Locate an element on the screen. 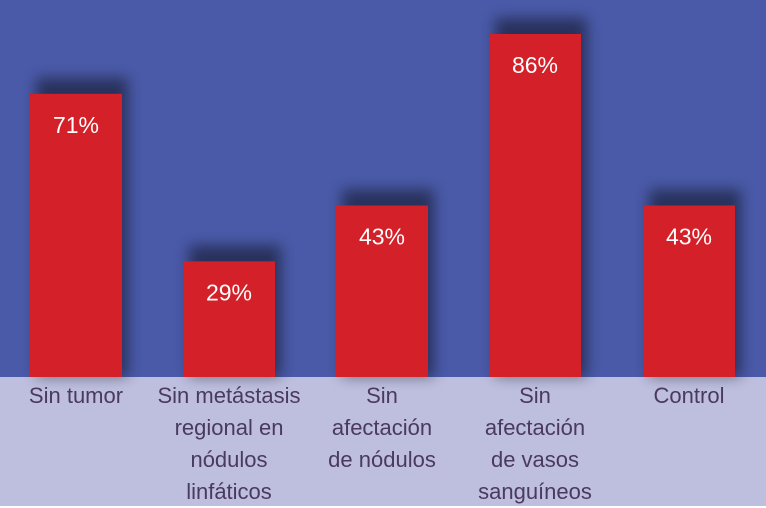 The width and height of the screenshot is (766, 508). category-label-line: sanguíneos is located at coordinates (535, 491).